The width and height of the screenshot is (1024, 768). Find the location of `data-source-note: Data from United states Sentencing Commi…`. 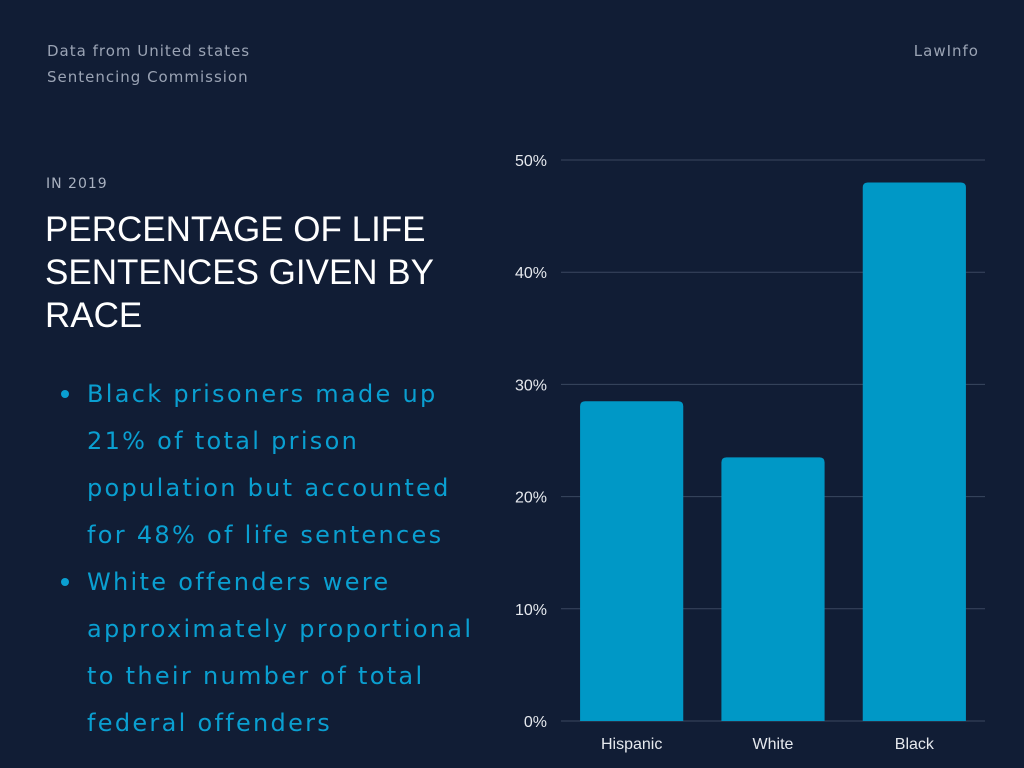

data-source-note: Data from United states Sentencing Commi… is located at coordinates (167, 64).